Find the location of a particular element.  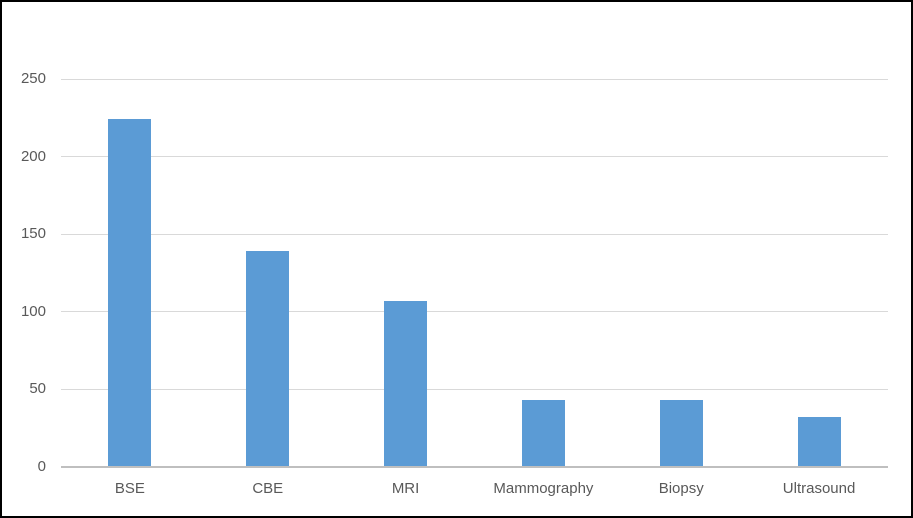

y-axis-tick-label: 200 is located at coordinates (33, 156).